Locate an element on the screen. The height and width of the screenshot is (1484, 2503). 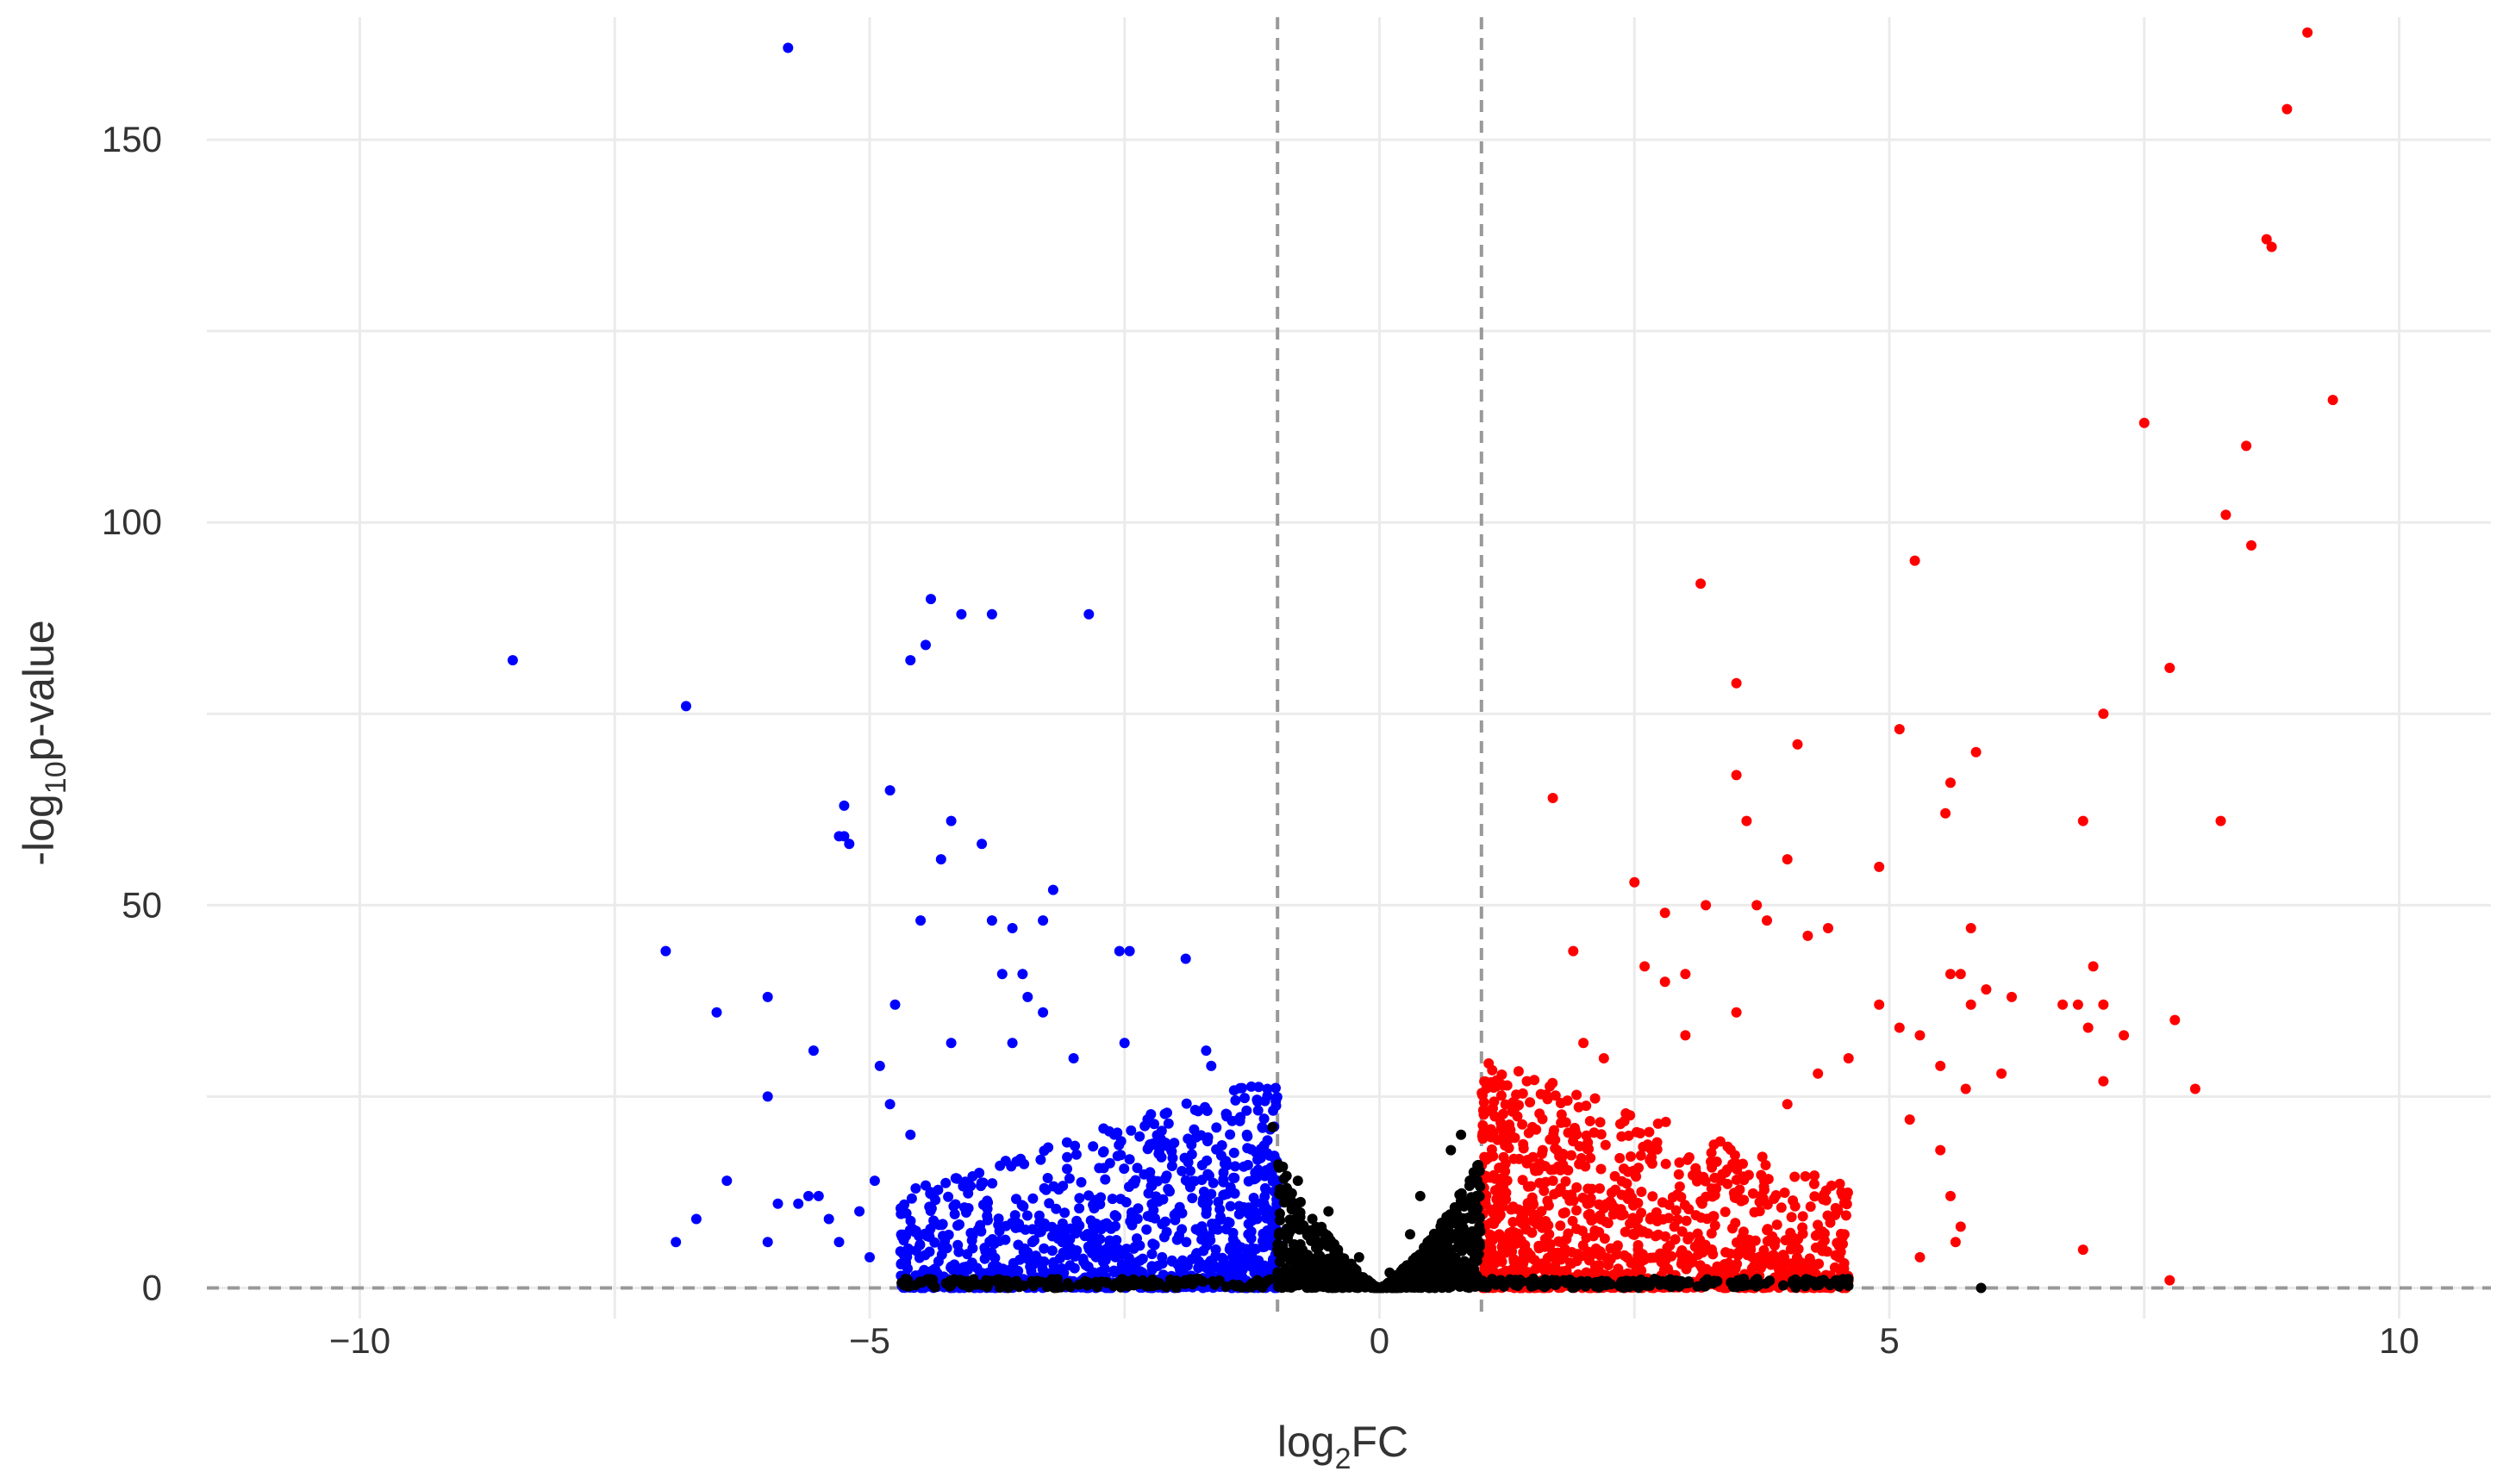
y-axis-label-suffix: p-value is located at coordinates (39, 691).